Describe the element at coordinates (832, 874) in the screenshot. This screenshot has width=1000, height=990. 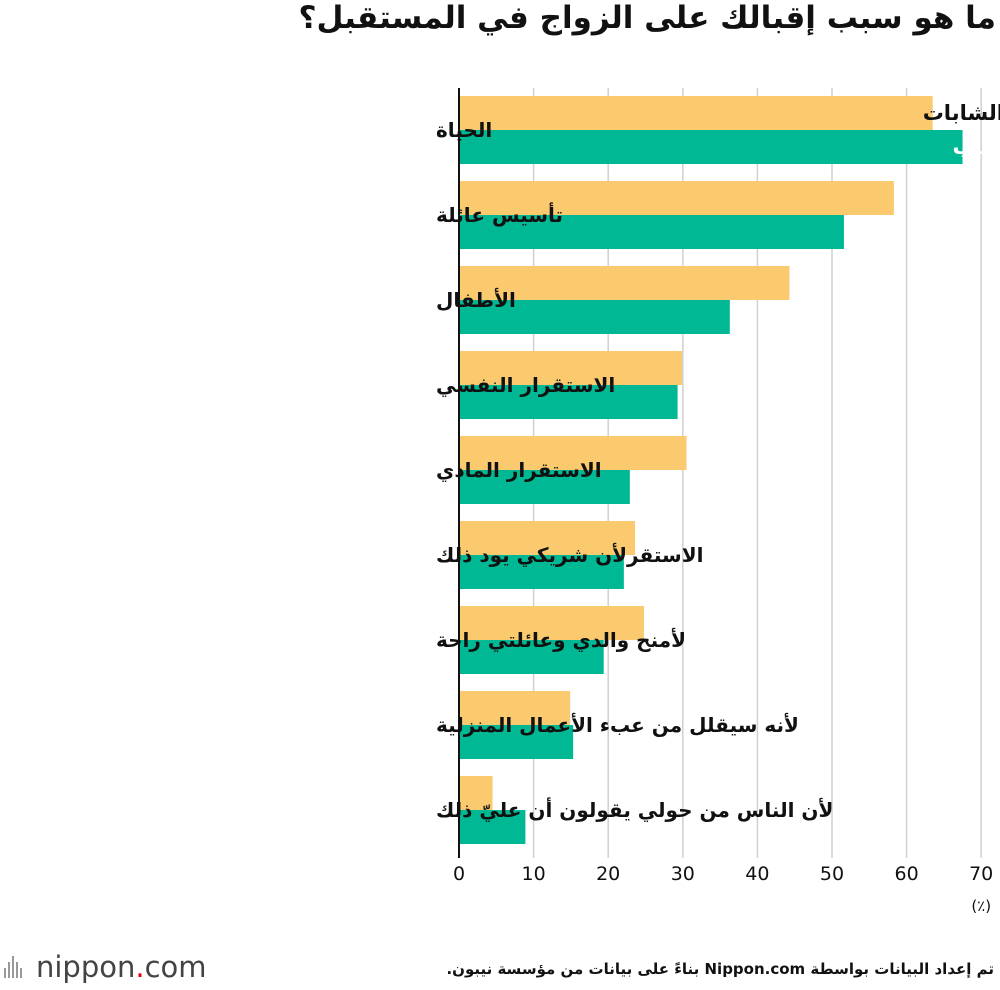
I see `x-tick-label: 50` at that location.